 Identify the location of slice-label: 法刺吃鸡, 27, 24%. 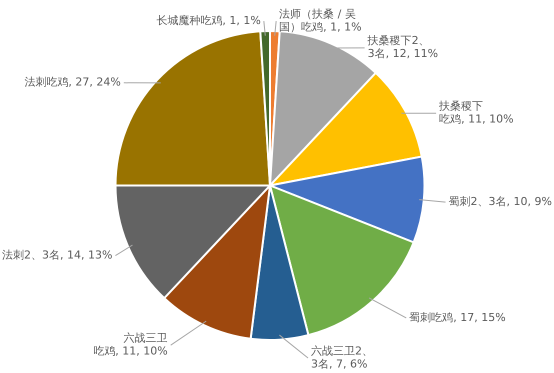
(72, 82).